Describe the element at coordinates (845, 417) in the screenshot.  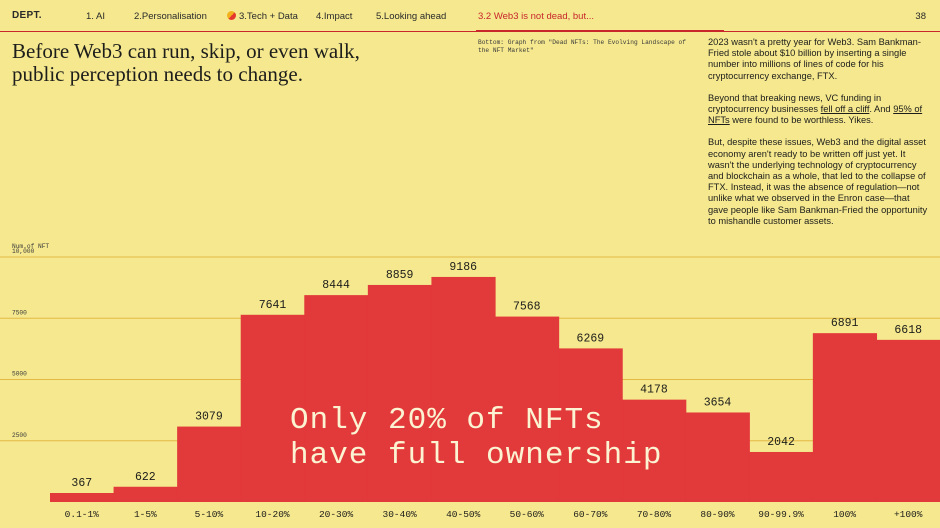
I see `bar-100%` at that location.